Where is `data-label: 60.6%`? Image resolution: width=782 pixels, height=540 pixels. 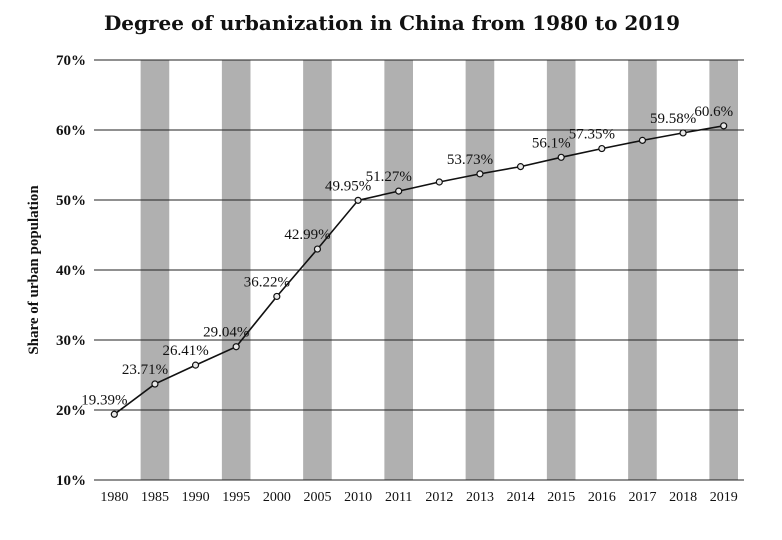 data-label: 60.6% is located at coordinates (713, 112).